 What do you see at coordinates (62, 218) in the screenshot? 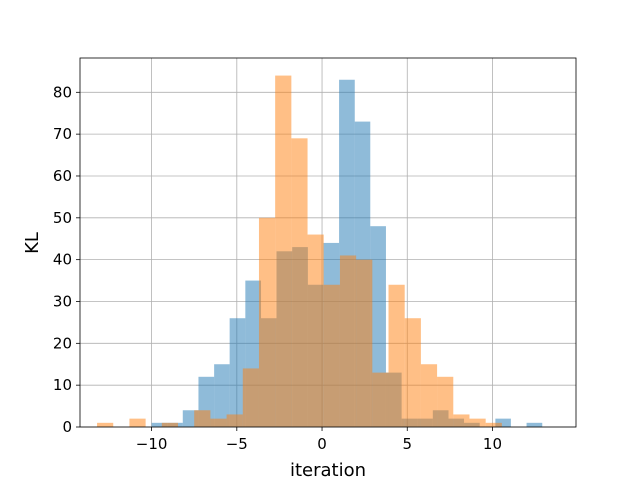
I see `y-tick-label: 50` at bounding box center [62, 218].